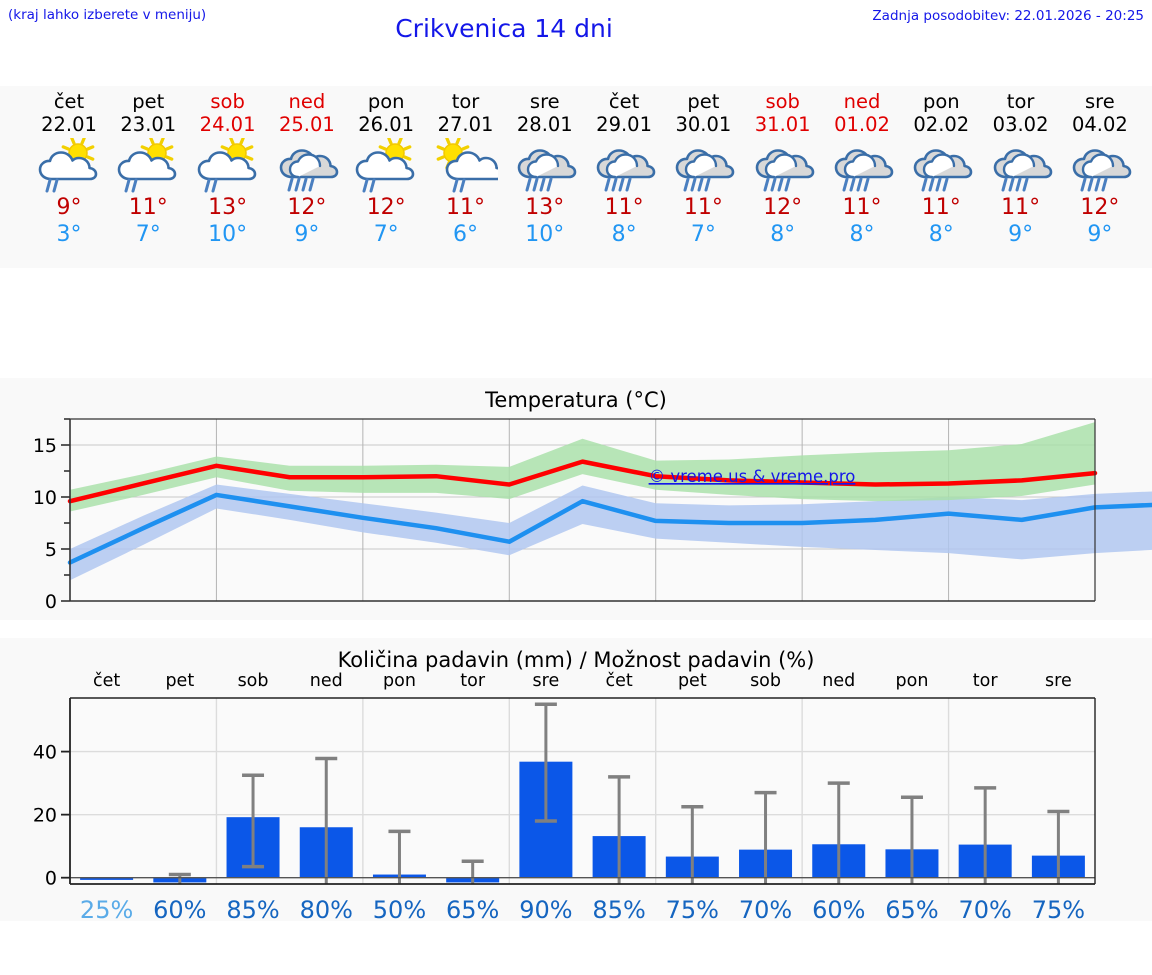  Describe the element at coordinates (609, 528) in the screenshot. I see `temperature-min-line` at that location.